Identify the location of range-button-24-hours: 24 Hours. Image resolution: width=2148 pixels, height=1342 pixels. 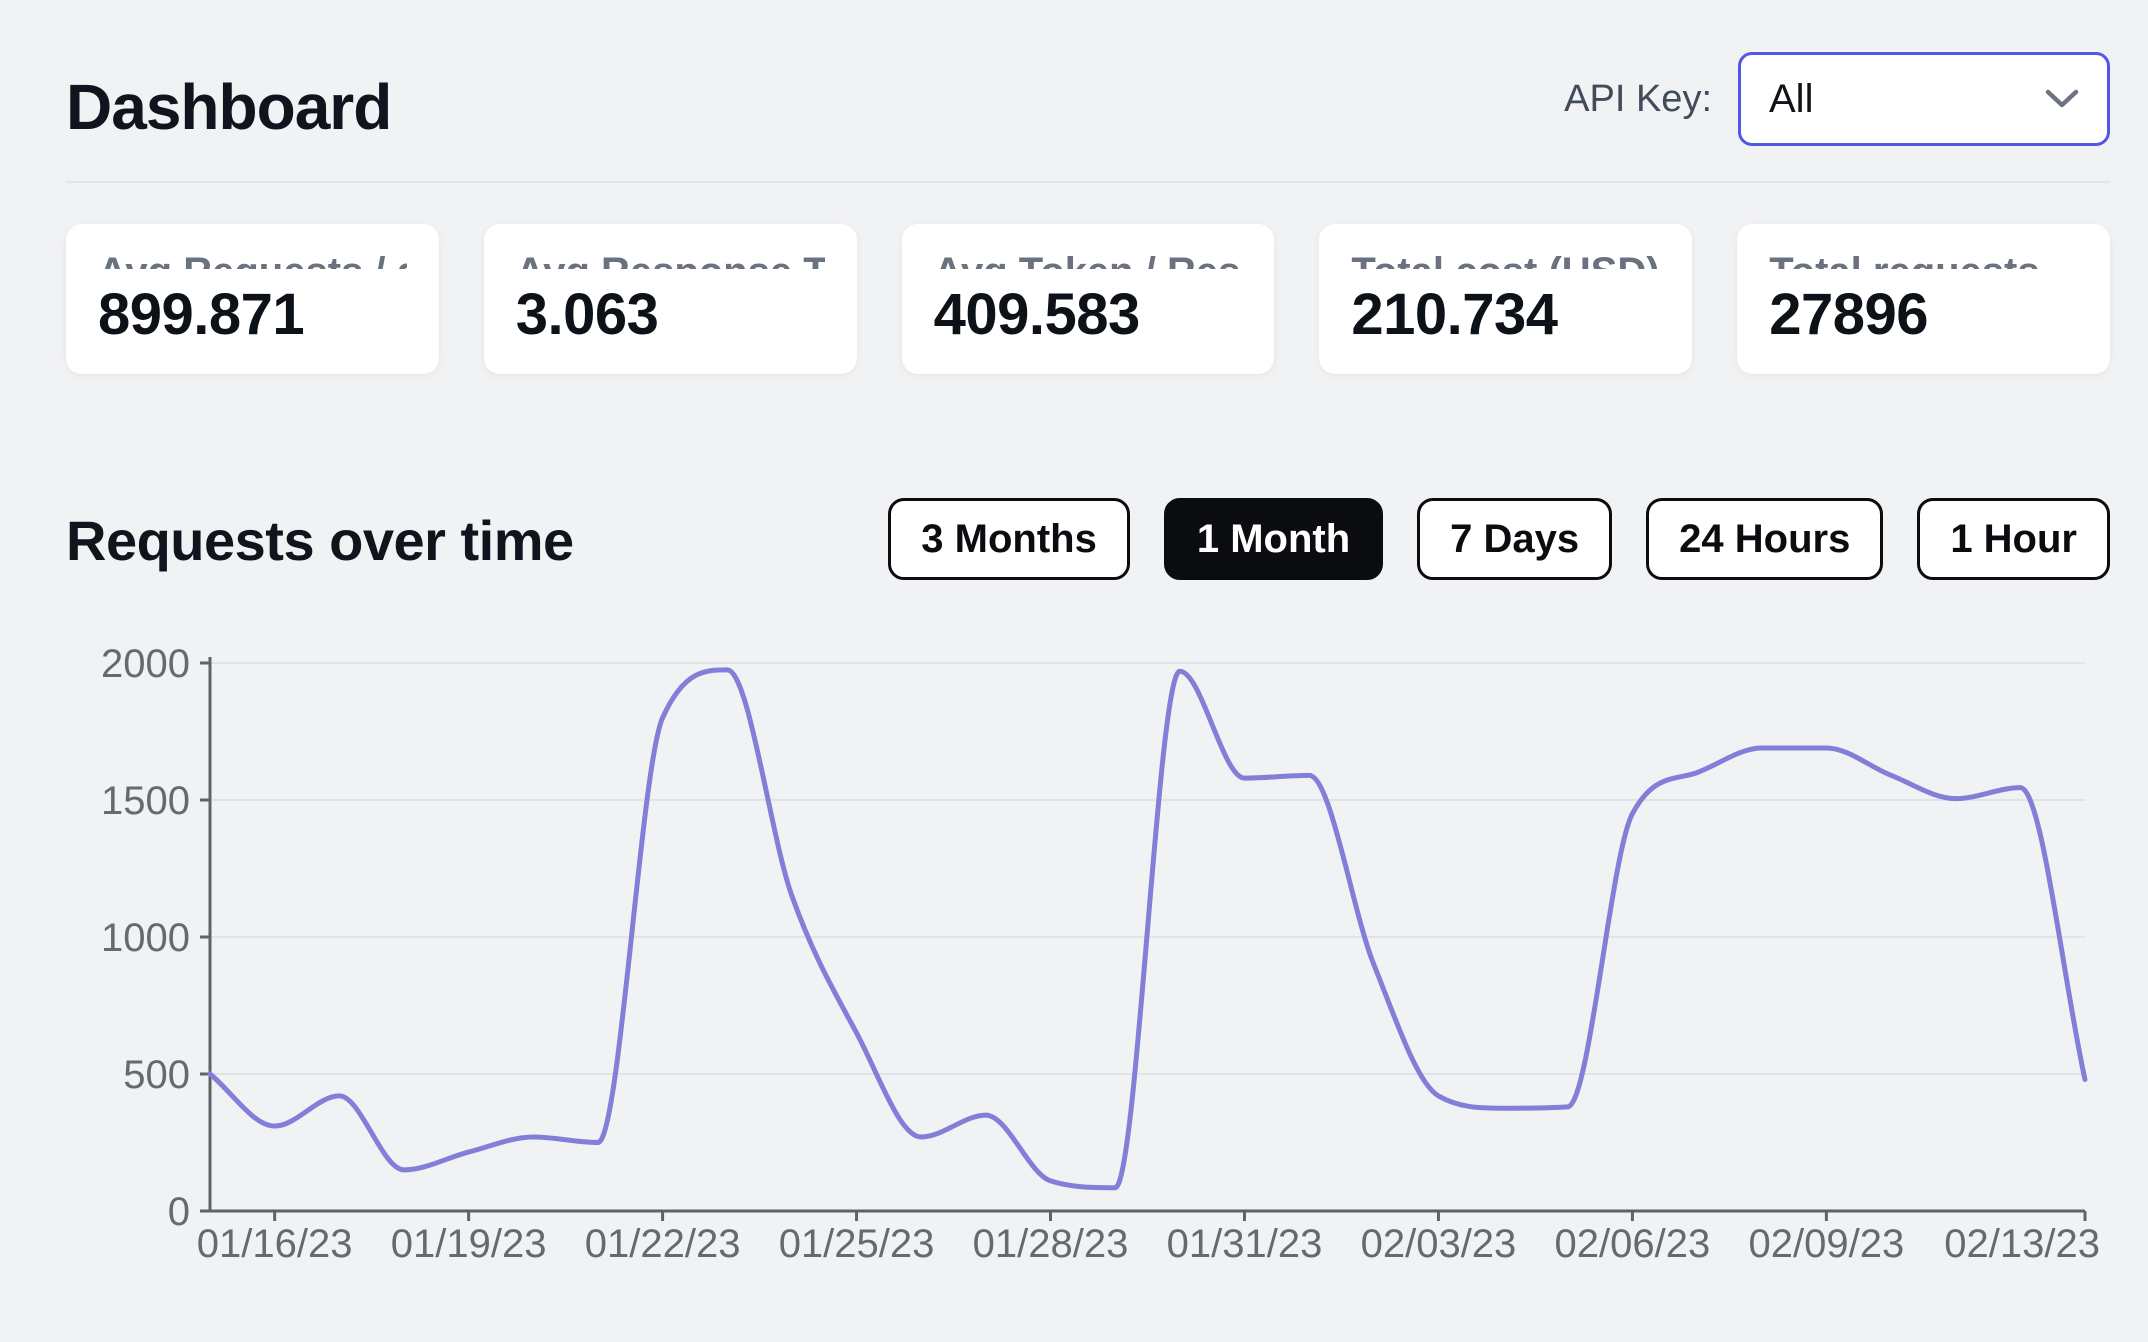
(1765, 539).